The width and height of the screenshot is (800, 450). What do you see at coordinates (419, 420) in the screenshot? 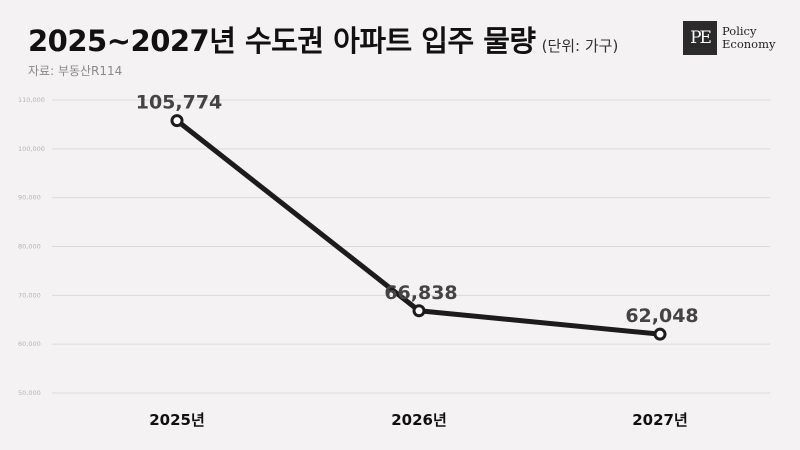
I see `x-tick-label: 2026년` at bounding box center [419, 420].